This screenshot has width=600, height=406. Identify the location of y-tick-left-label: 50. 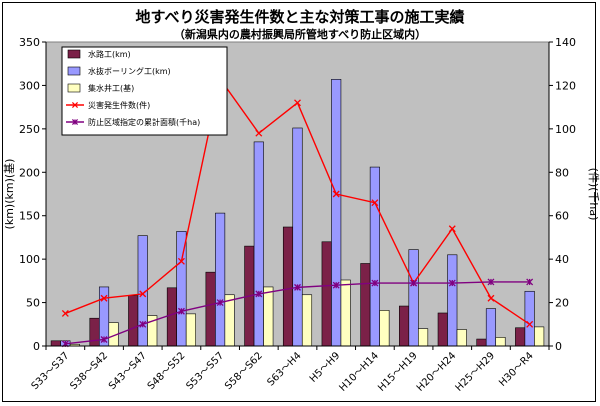
(33, 303).